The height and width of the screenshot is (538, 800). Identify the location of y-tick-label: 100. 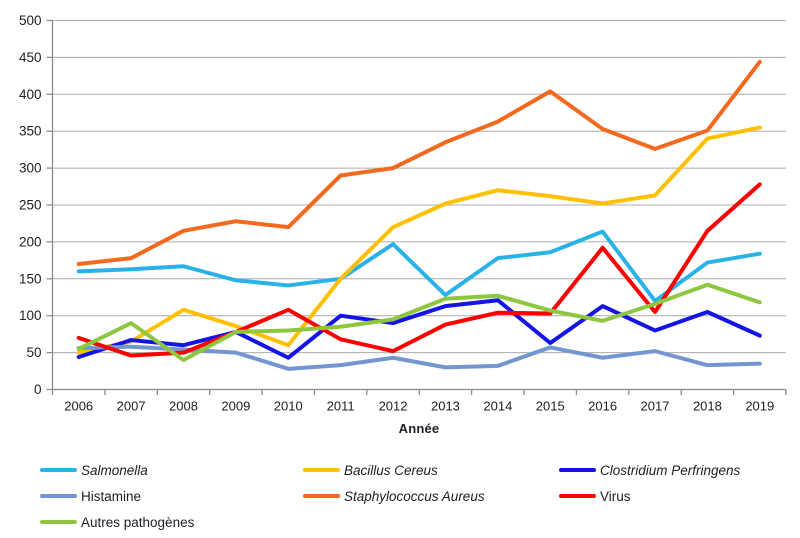
(30, 315).